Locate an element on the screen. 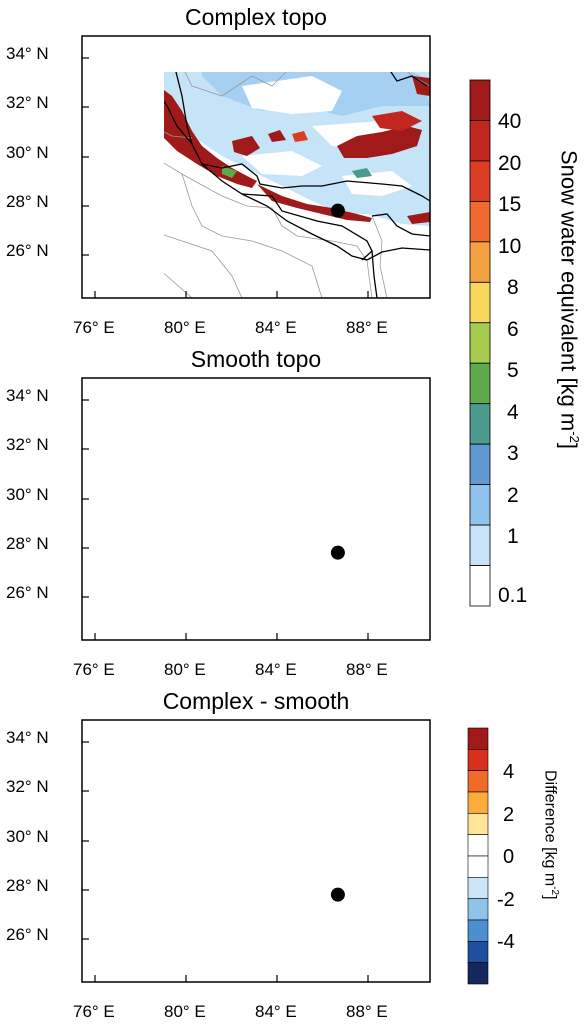 The height and width of the screenshot is (1028, 584). swe-colorbar is located at coordinates (480, 343).